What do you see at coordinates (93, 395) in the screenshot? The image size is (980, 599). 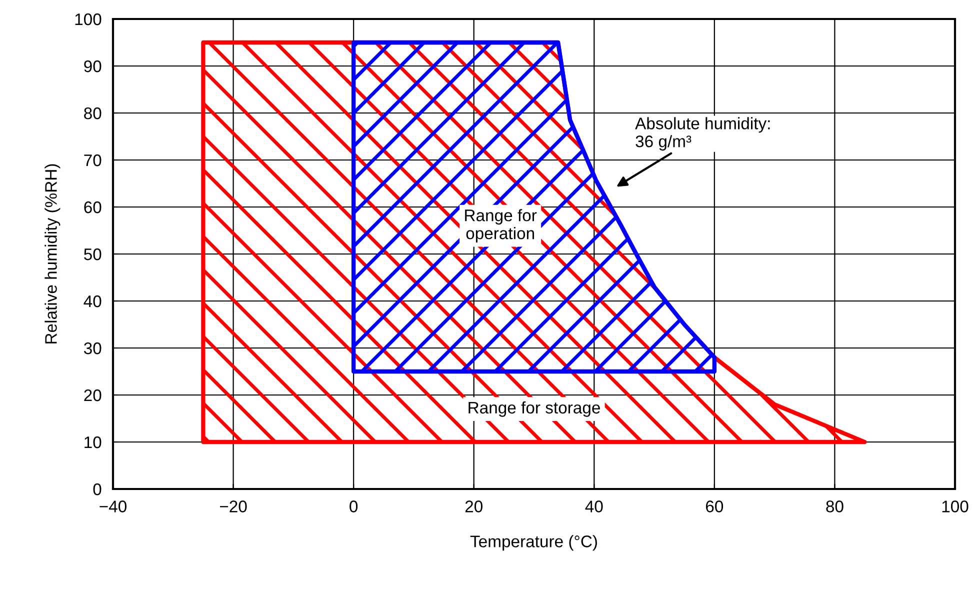 I see `y-tick-label: 20` at bounding box center [93, 395].